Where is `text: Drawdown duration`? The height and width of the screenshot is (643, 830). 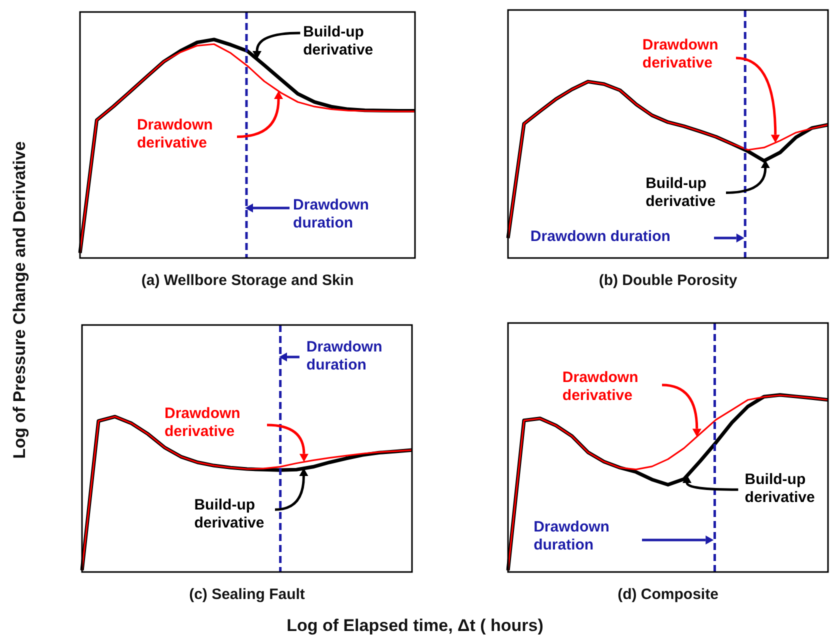
text: Drawdown duration is located at coordinates (344, 356).